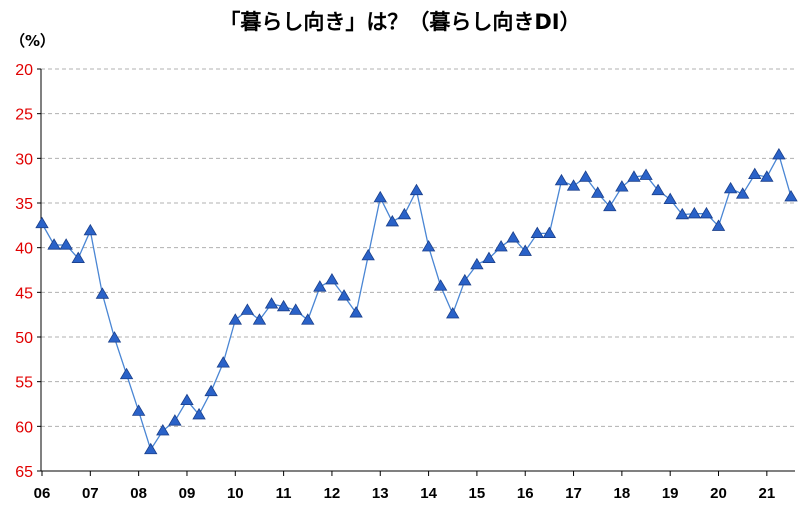 The image size is (800, 506). I want to click on y-tick-label: 20, so click(24, 70).